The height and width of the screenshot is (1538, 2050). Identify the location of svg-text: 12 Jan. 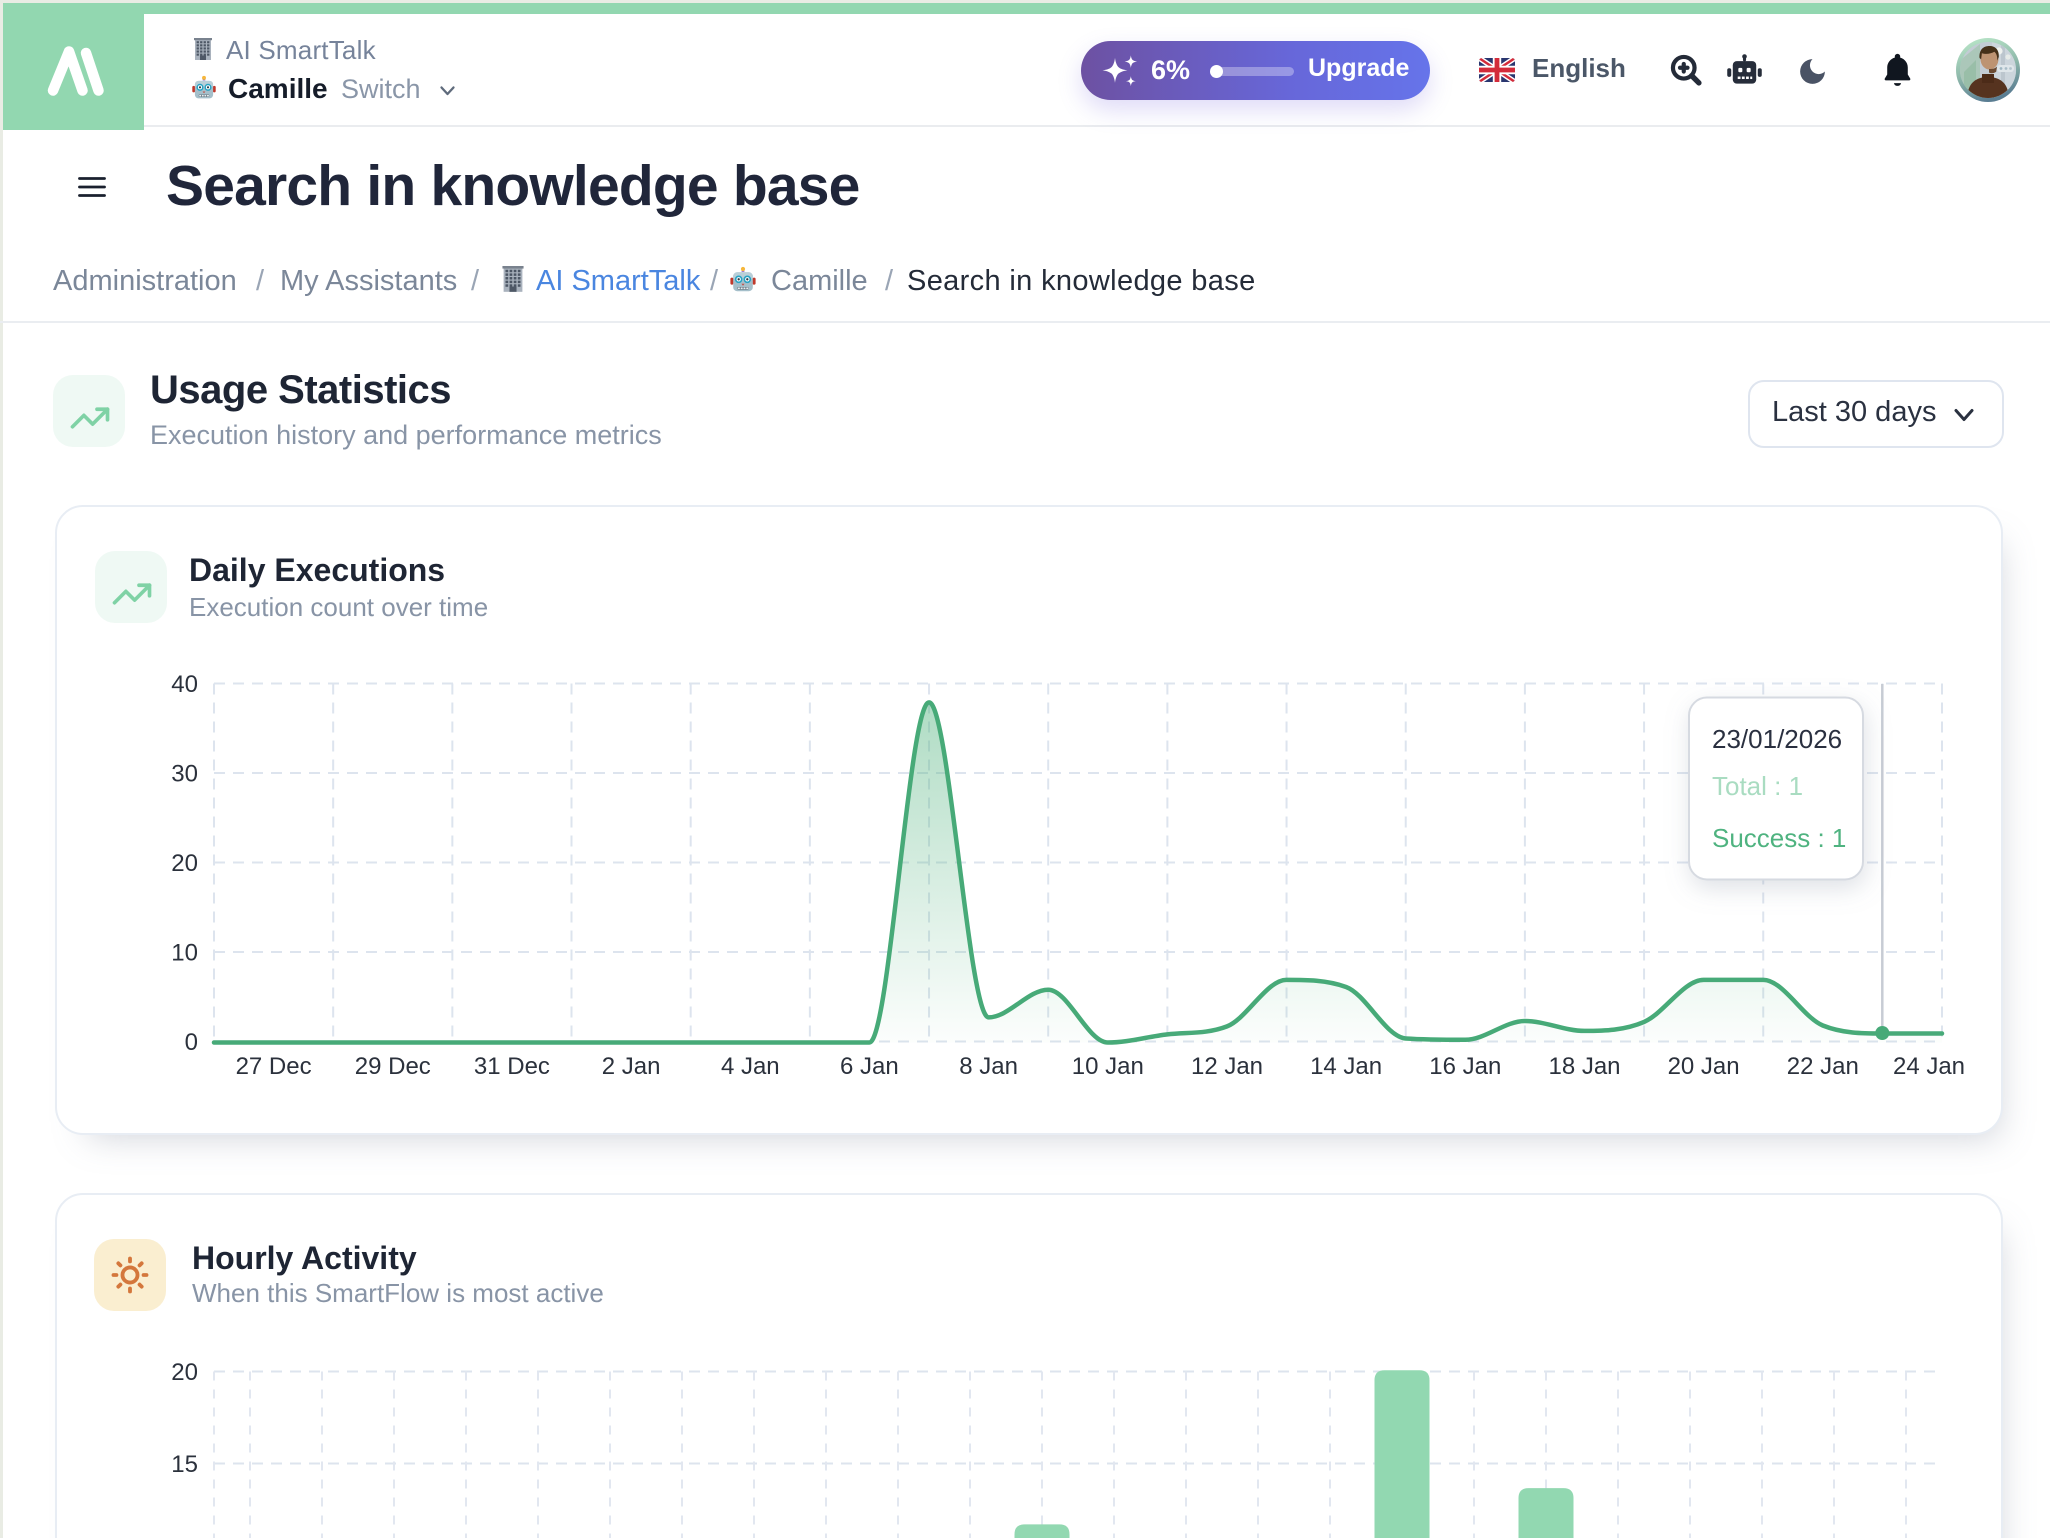
(1227, 1066).